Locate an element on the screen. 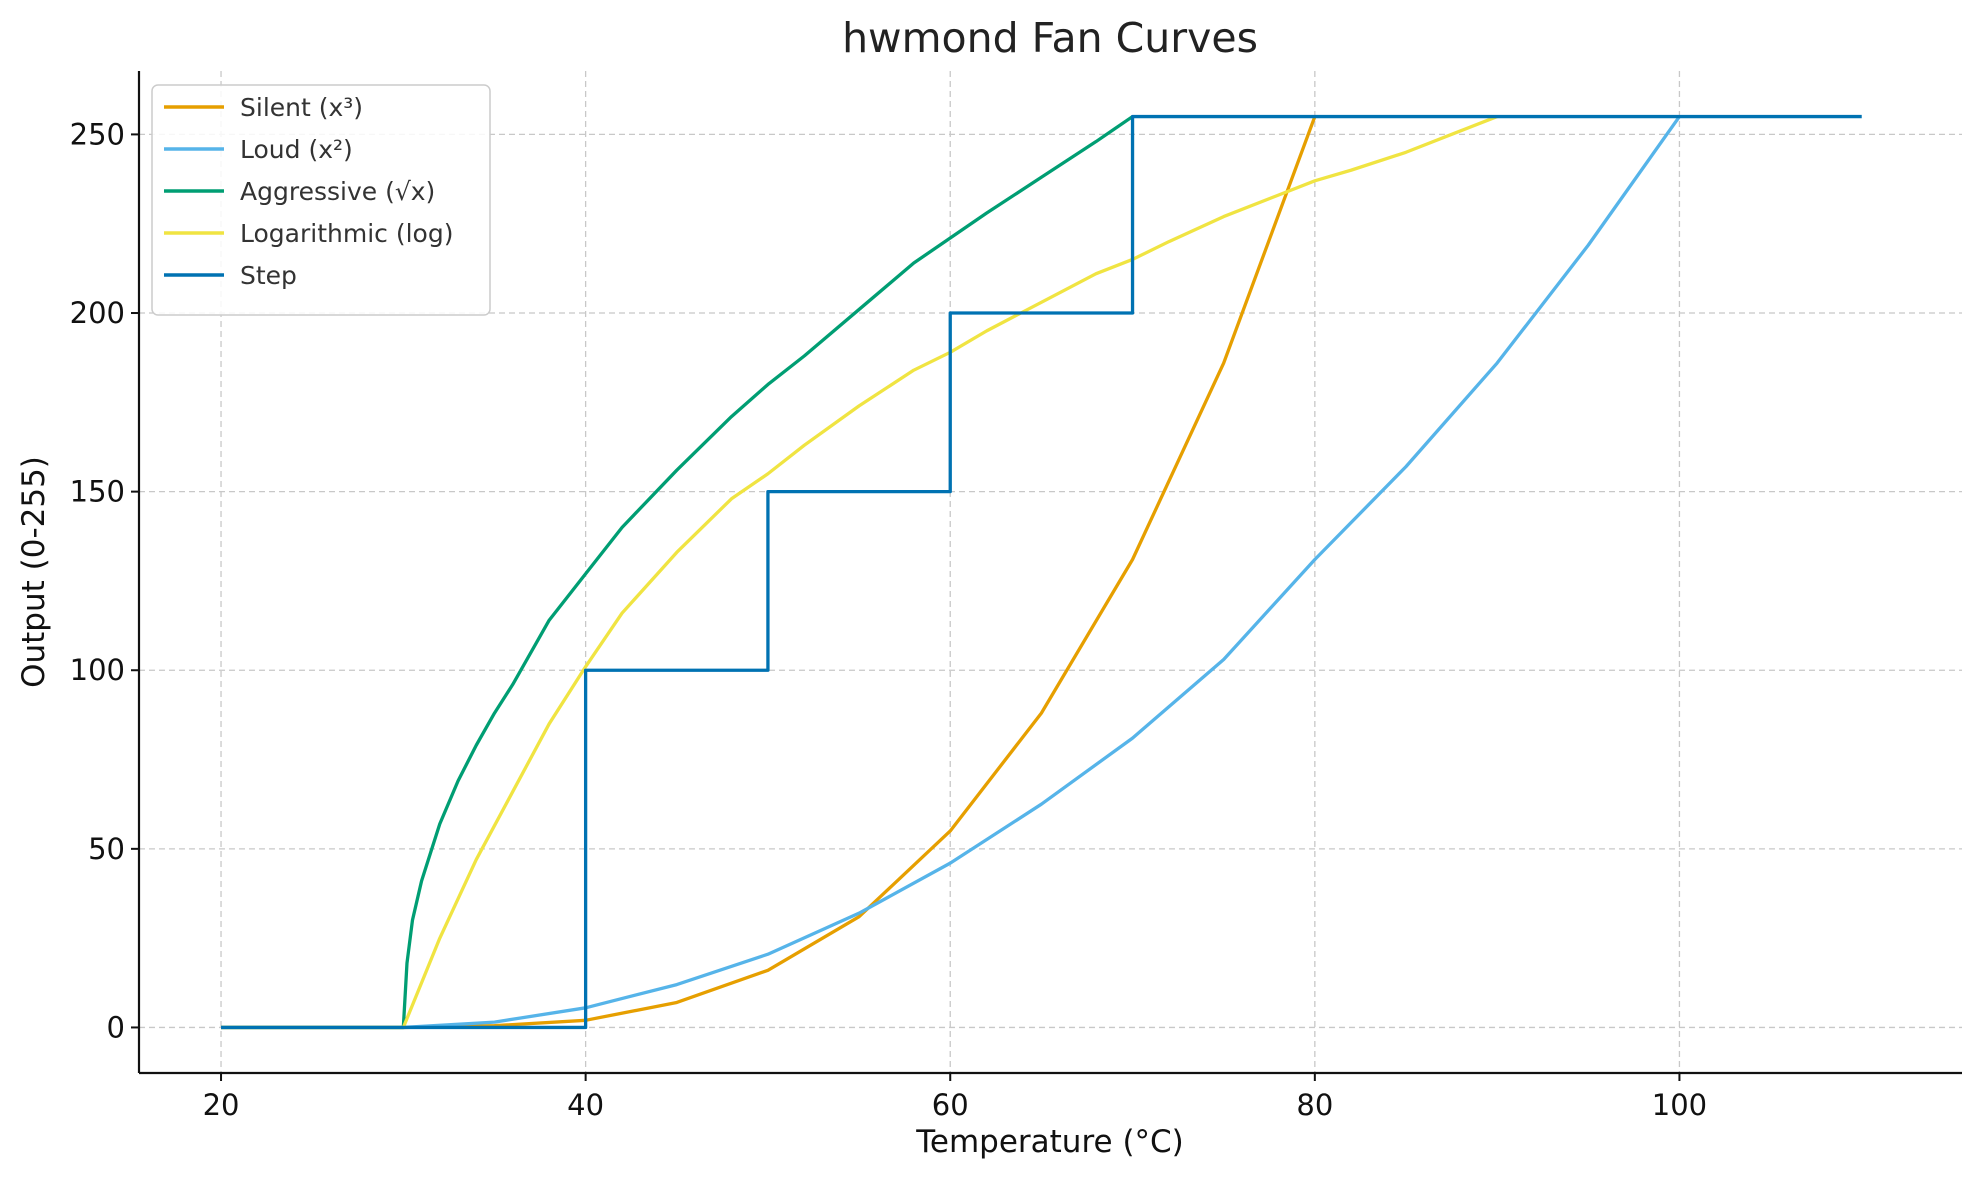 This screenshot has height=1180, width=1980. chart-title: hwmond Fan Curves is located at coordinates (1050, 38).